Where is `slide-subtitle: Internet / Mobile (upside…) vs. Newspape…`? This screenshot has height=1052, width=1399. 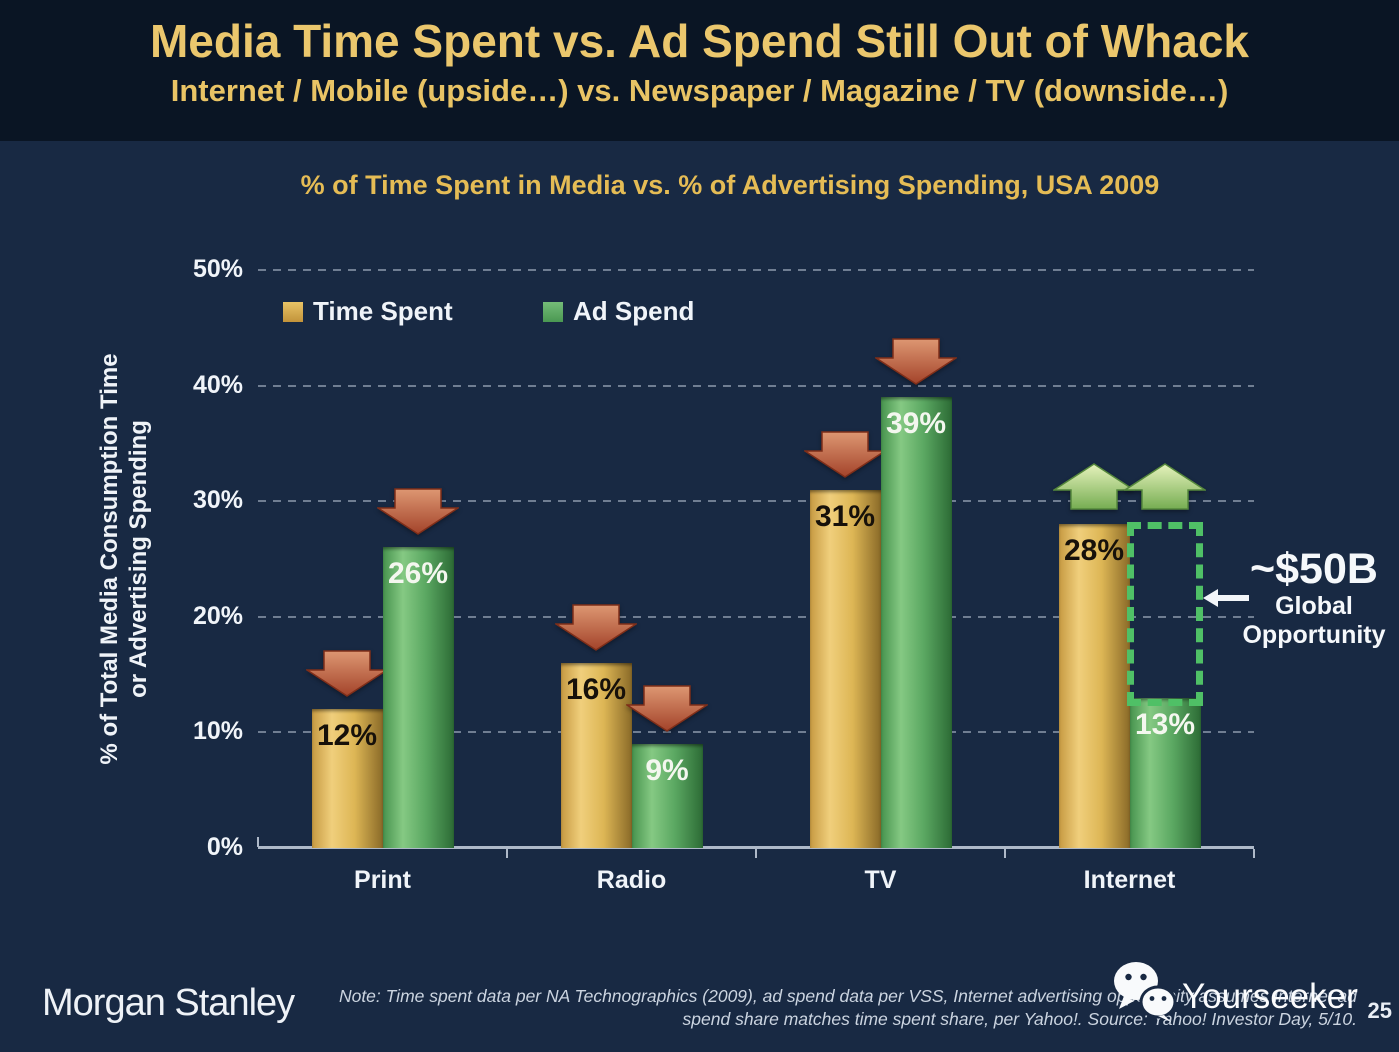 slide-subtitle: Internet / Mobile (upside…) vs. Newspape… is located at coordinates (699, 90).